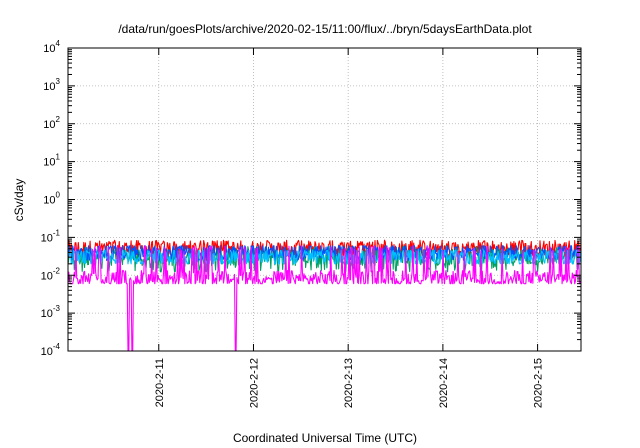 The width and height of the screenshot is (640, 448). I want to click on y-tick-label: 10⁰, so click(51, 199).